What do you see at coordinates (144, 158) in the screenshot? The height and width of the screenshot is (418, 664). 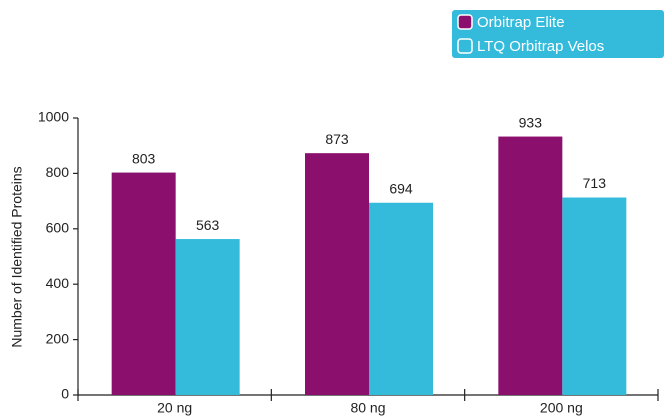 I see `value-label: 803` at bounding box center [144, 158].